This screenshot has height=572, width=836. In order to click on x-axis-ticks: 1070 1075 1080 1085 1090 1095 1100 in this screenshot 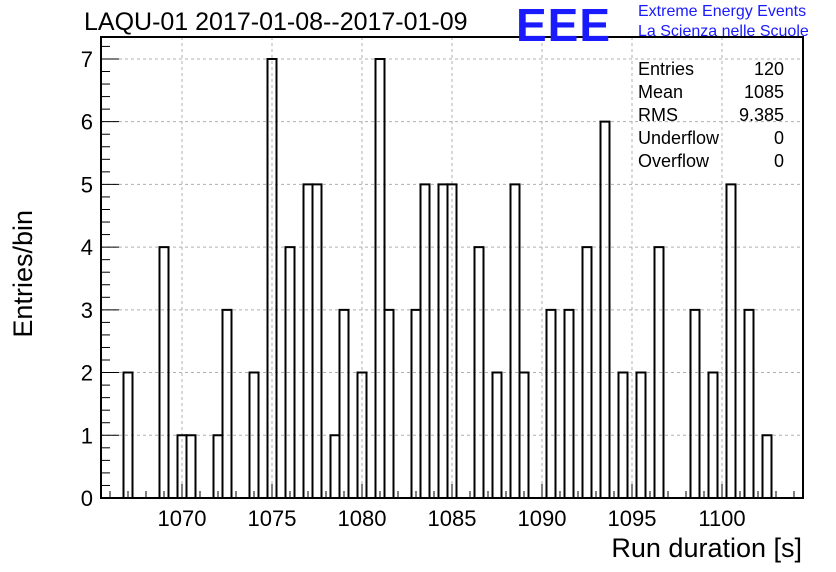, I will do `click(452, 507)`.